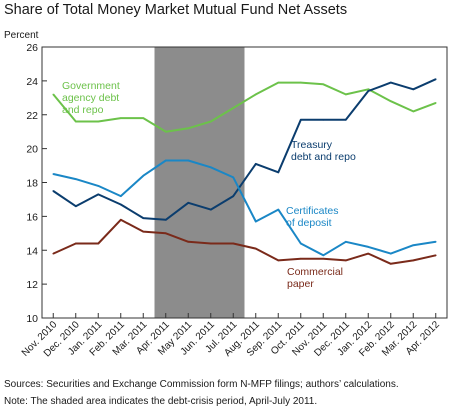  Describe the element at coordinates (199, 182) in the screenshot. I see `shaded-period` at that location.